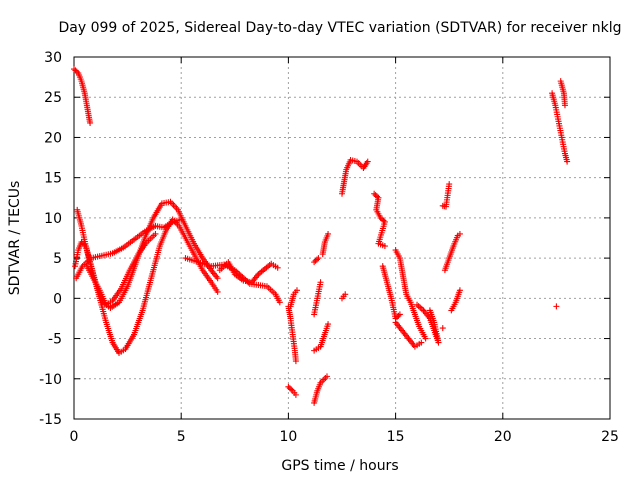 The width and height of the screenshot is (640, 480). Describe the element at coordinates (503, 437) in the screenshot. I see `x-tick-label: 20` at that location.